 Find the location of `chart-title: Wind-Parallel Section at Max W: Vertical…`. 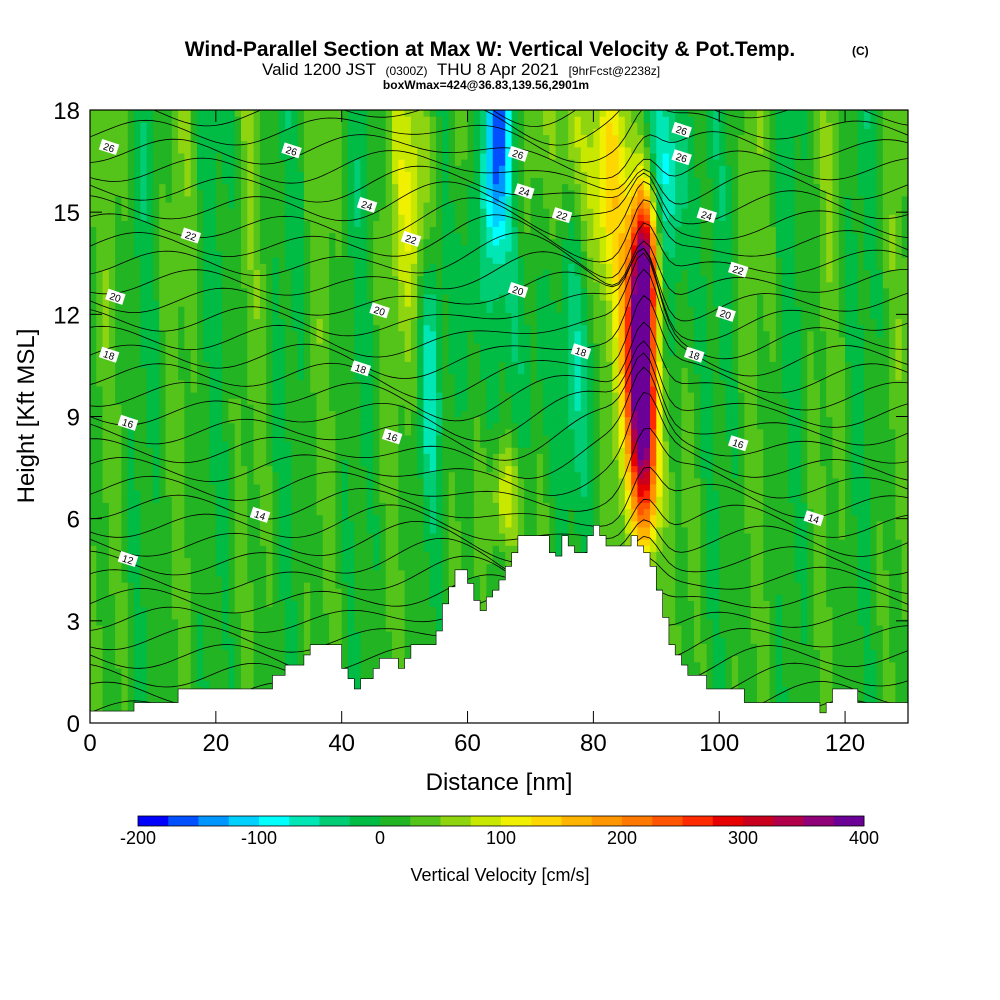

chart-title: Wind-Parallel Section at Max W: Vertical… is located at coordinates (490, 49).